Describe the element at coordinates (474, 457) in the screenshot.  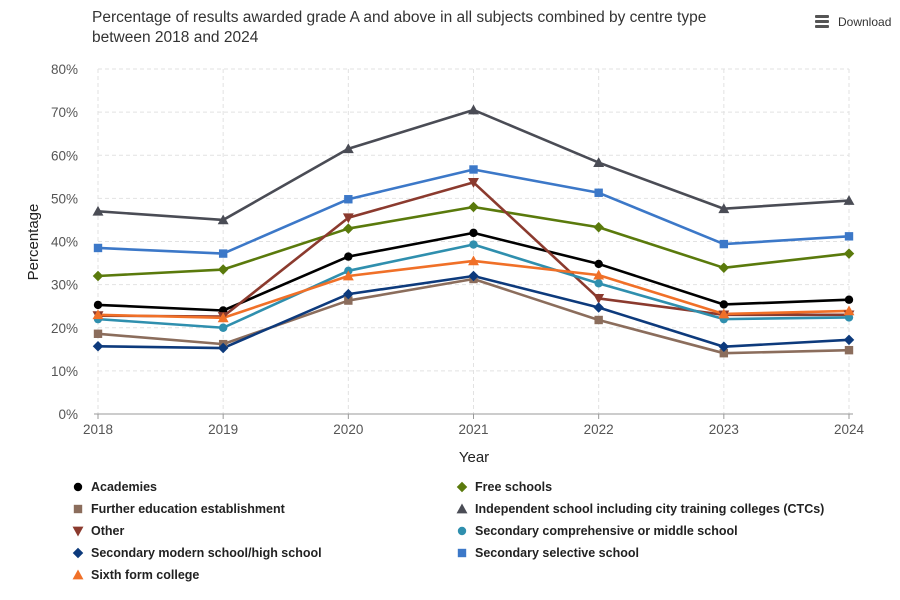
I see `x-axis-label: Year` at that location.